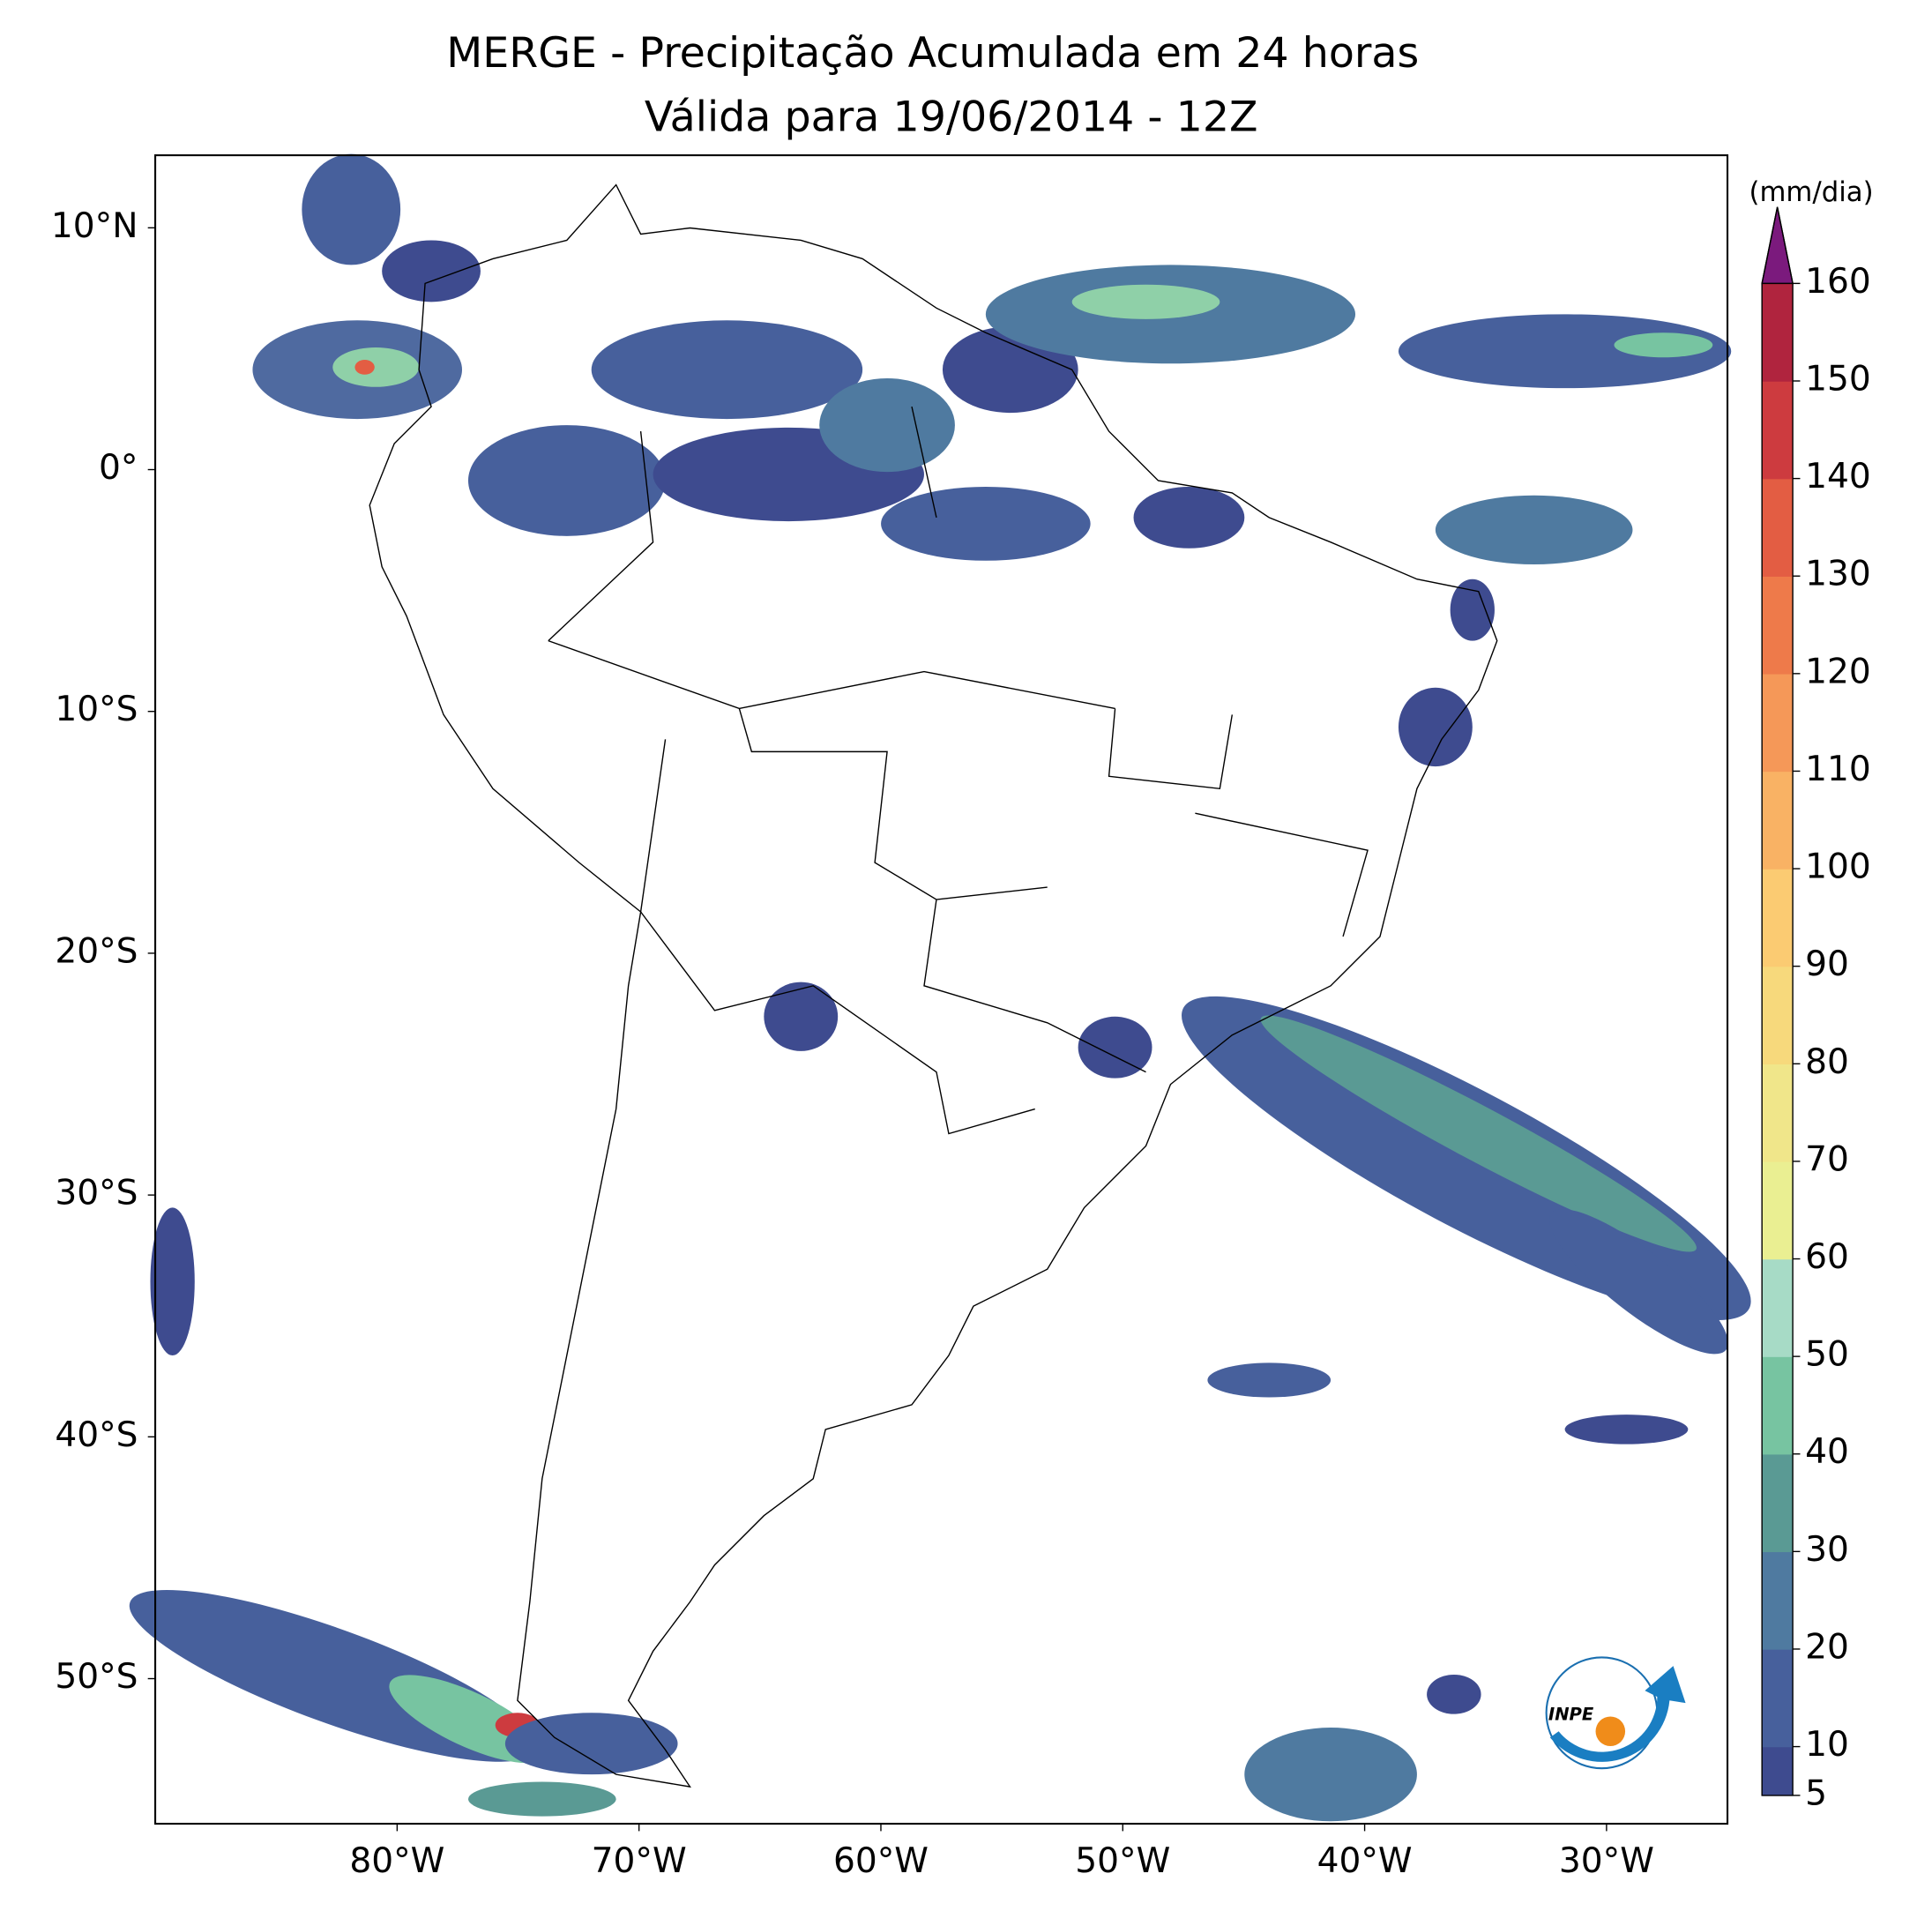 This screenshot has height=1911, width=1932. What do you see at coordinates (96, 1677) in the screenshot?
I see `y-tick-label: 50°S` at bounding box center [96, 1677].